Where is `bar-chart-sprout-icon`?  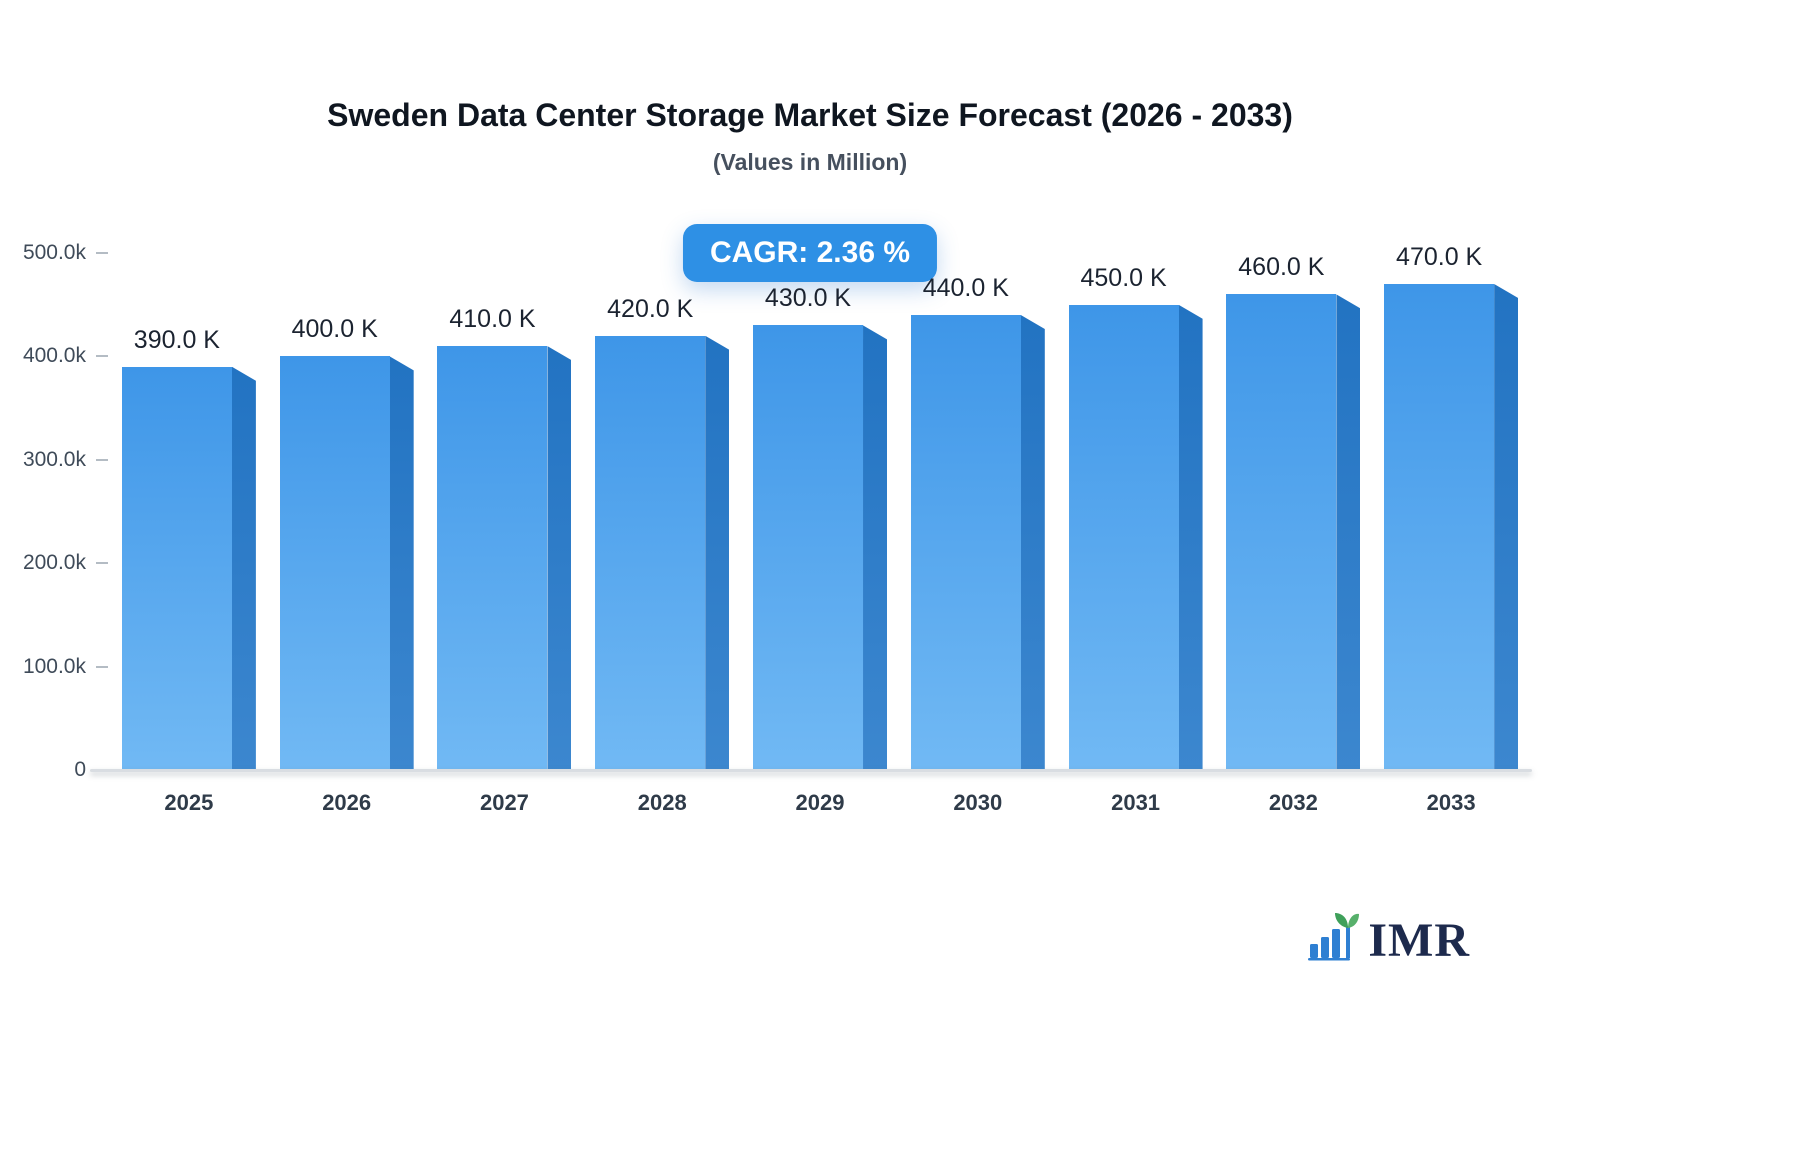
bar-chart-sprout-icon is located at coordinates (1334, 937).